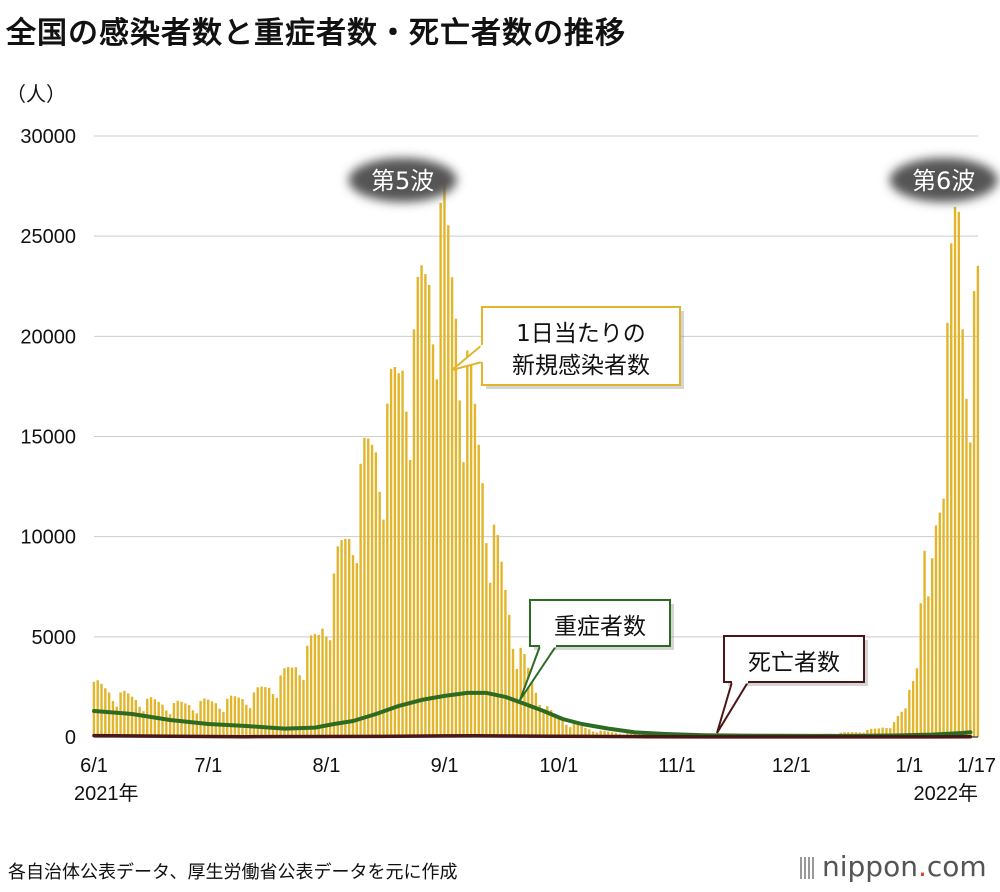  I want to click on chart-title: 全国の感染者数と重症者数・死亡者数の推移, so click(316, 33).